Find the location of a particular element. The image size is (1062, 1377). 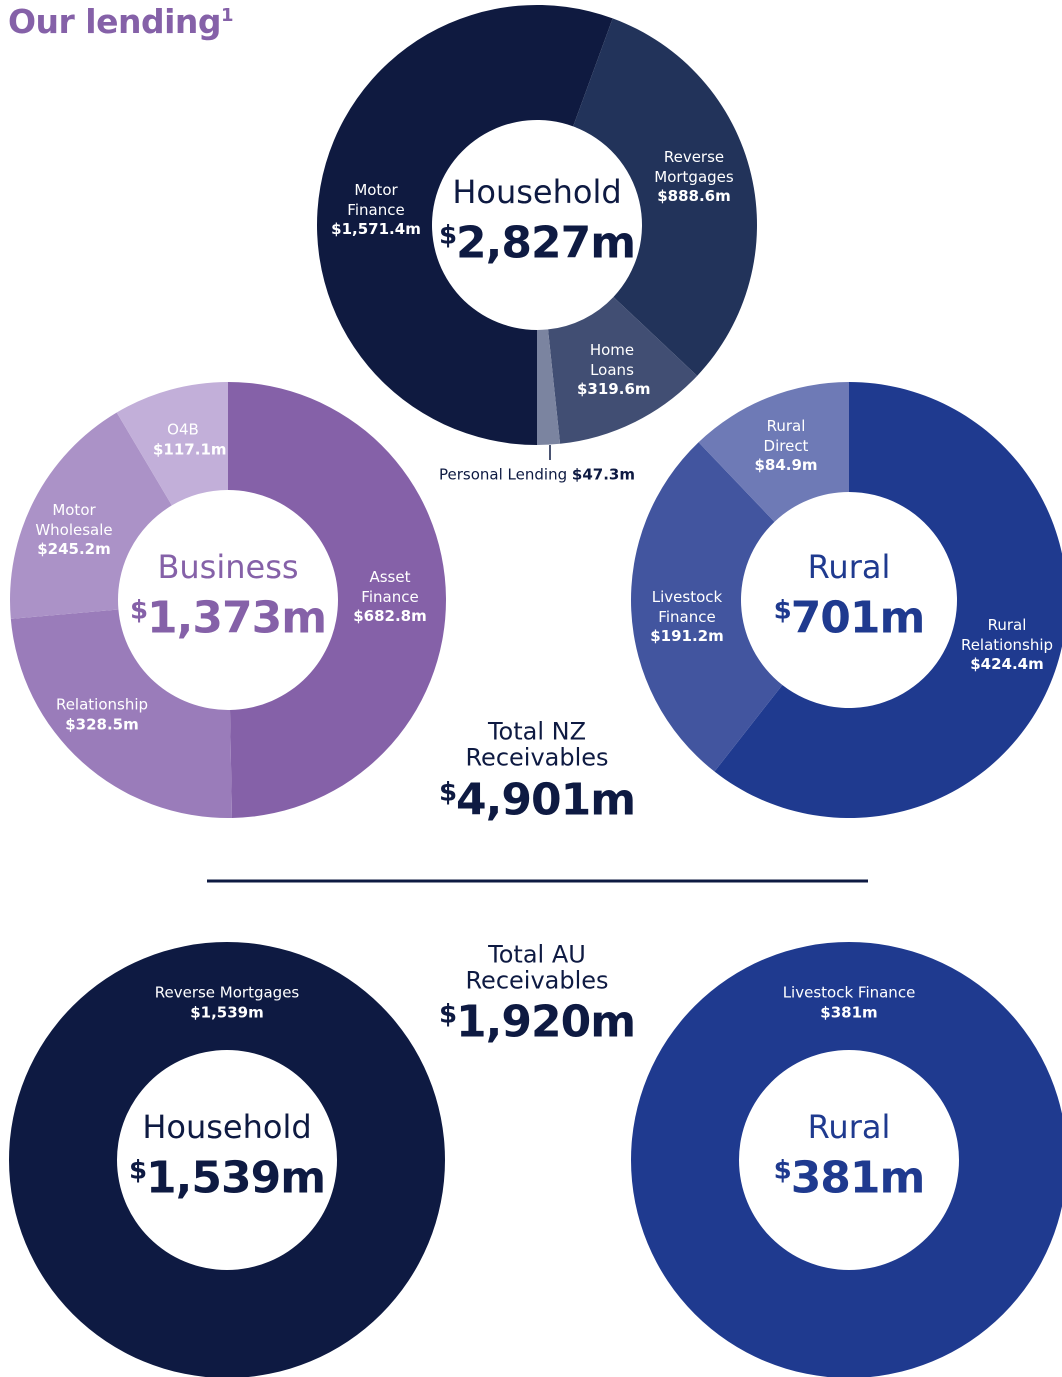

segment-label: Rural Relationship $424.4m is located at coordinates (1007, 645).